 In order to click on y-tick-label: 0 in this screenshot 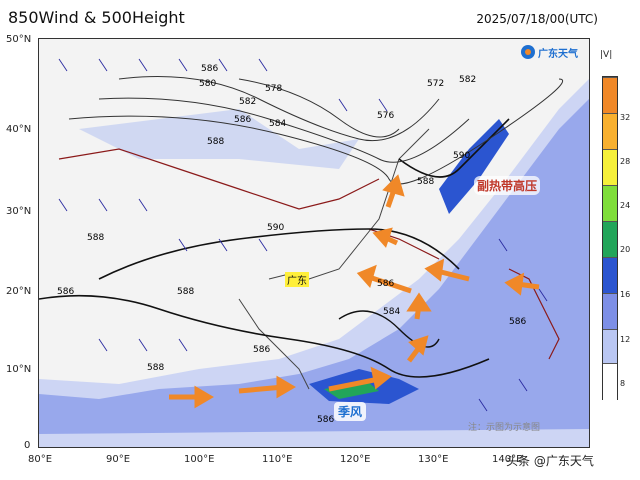, I will do `click(27, 445)`.